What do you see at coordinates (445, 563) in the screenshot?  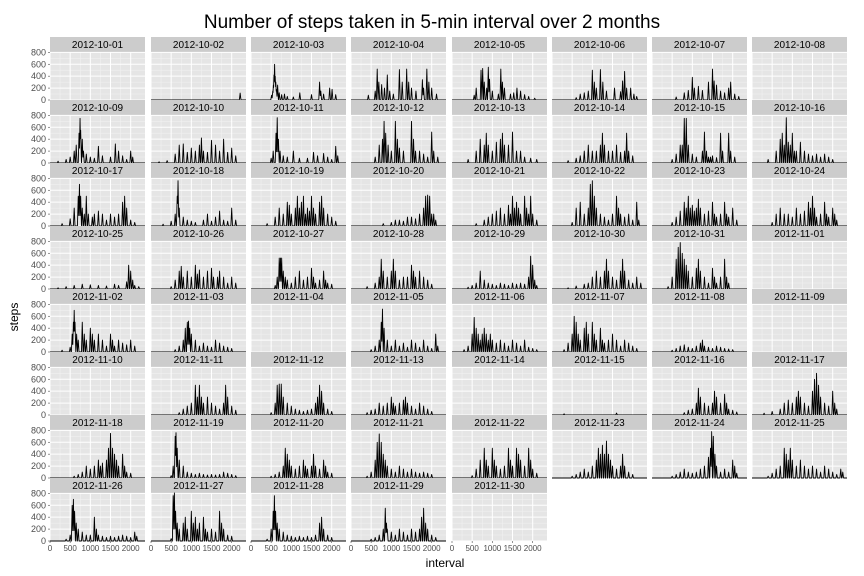 I see `x-axis-label: interval` at bounding box center [445, 563].